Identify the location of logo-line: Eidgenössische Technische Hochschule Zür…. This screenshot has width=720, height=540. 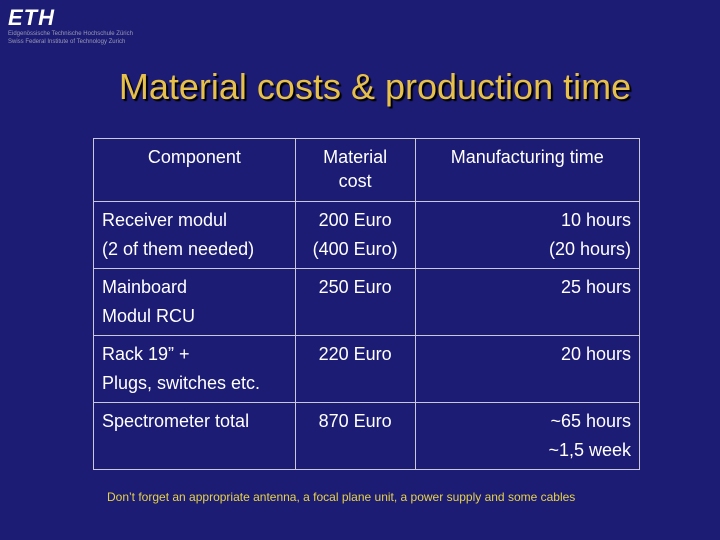
(70, 34).